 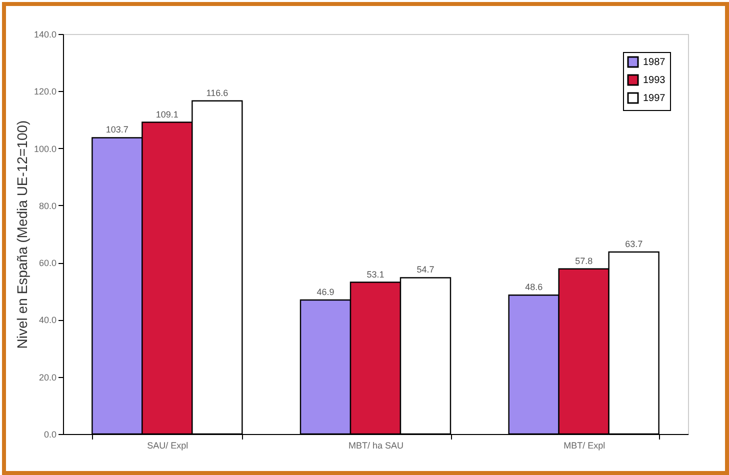 What do you see at coordinates (634, 244) in the screenshot?
I see `data-label: 63.7` at bounding box center [634, 244].